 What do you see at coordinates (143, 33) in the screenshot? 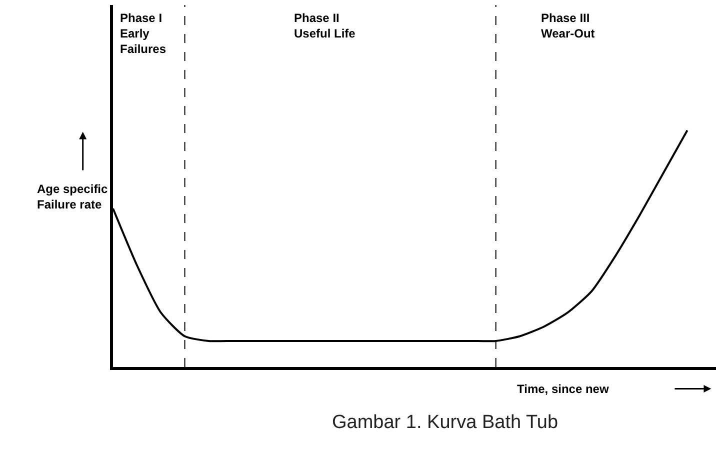
I see `text: Phase I Early Failures` at bounding box center [143, 33].